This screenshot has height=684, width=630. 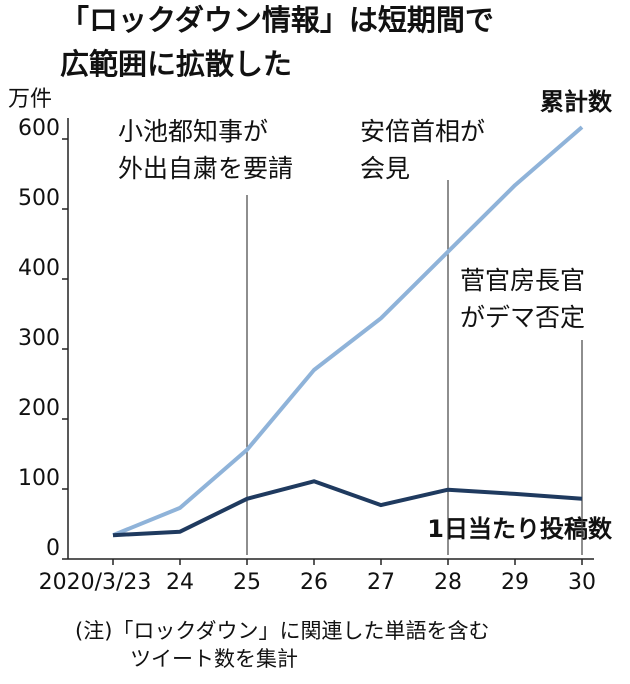 What do you see at coordinates (95, 582) in the screenshot?
I see `x-tick-label: 2020/3/23` at bounding box center [95, 582].